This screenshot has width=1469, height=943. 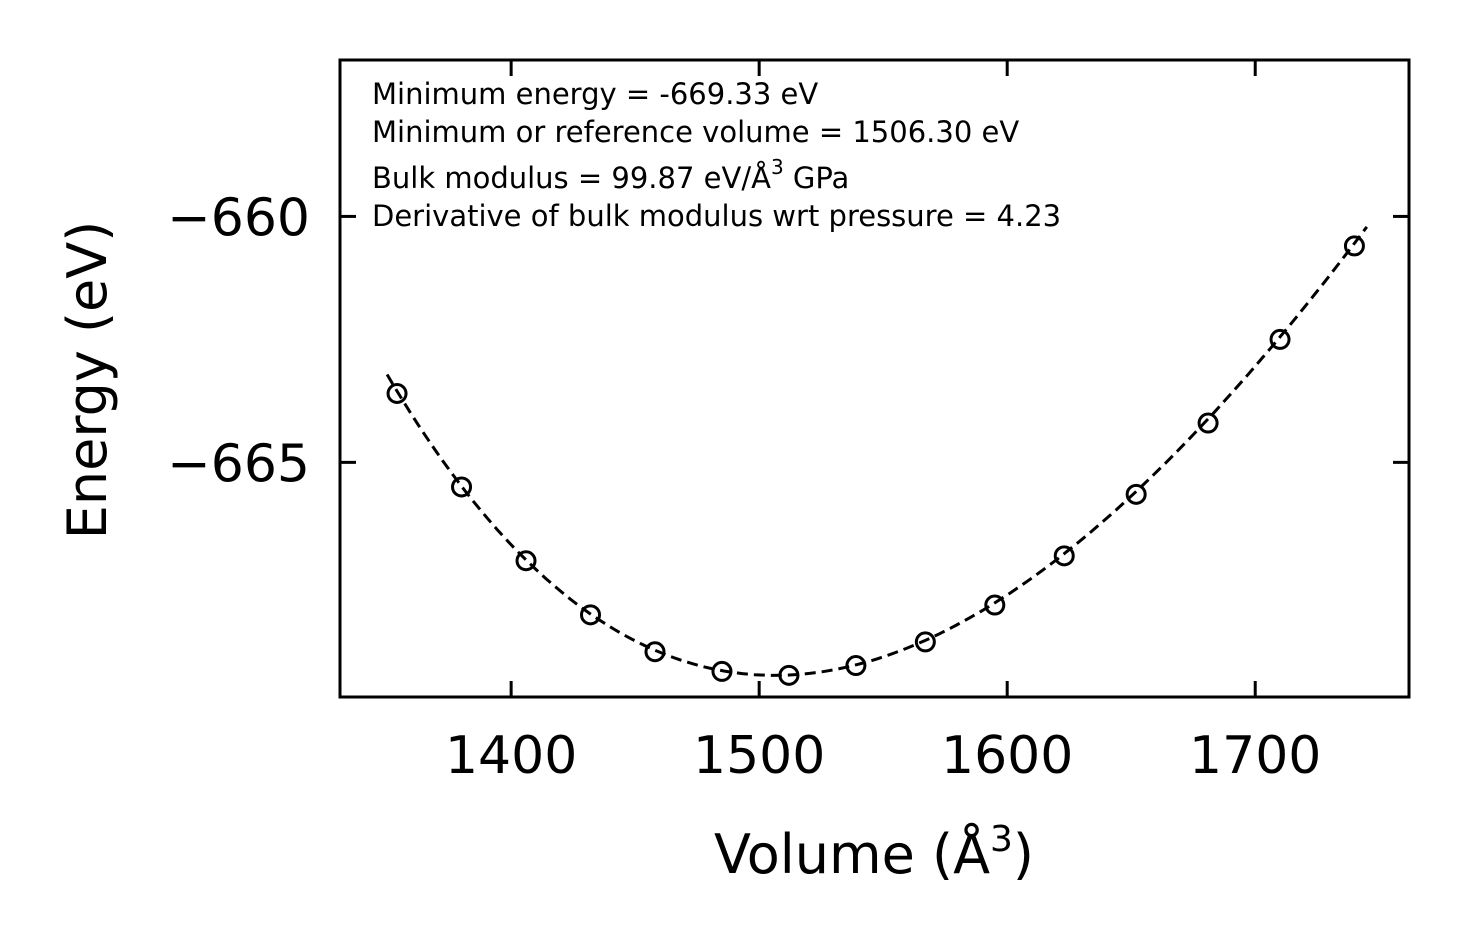 I want to click on annotation-min-energy: Minimum energy = -669.33 eV, so click(x=595, y=94).